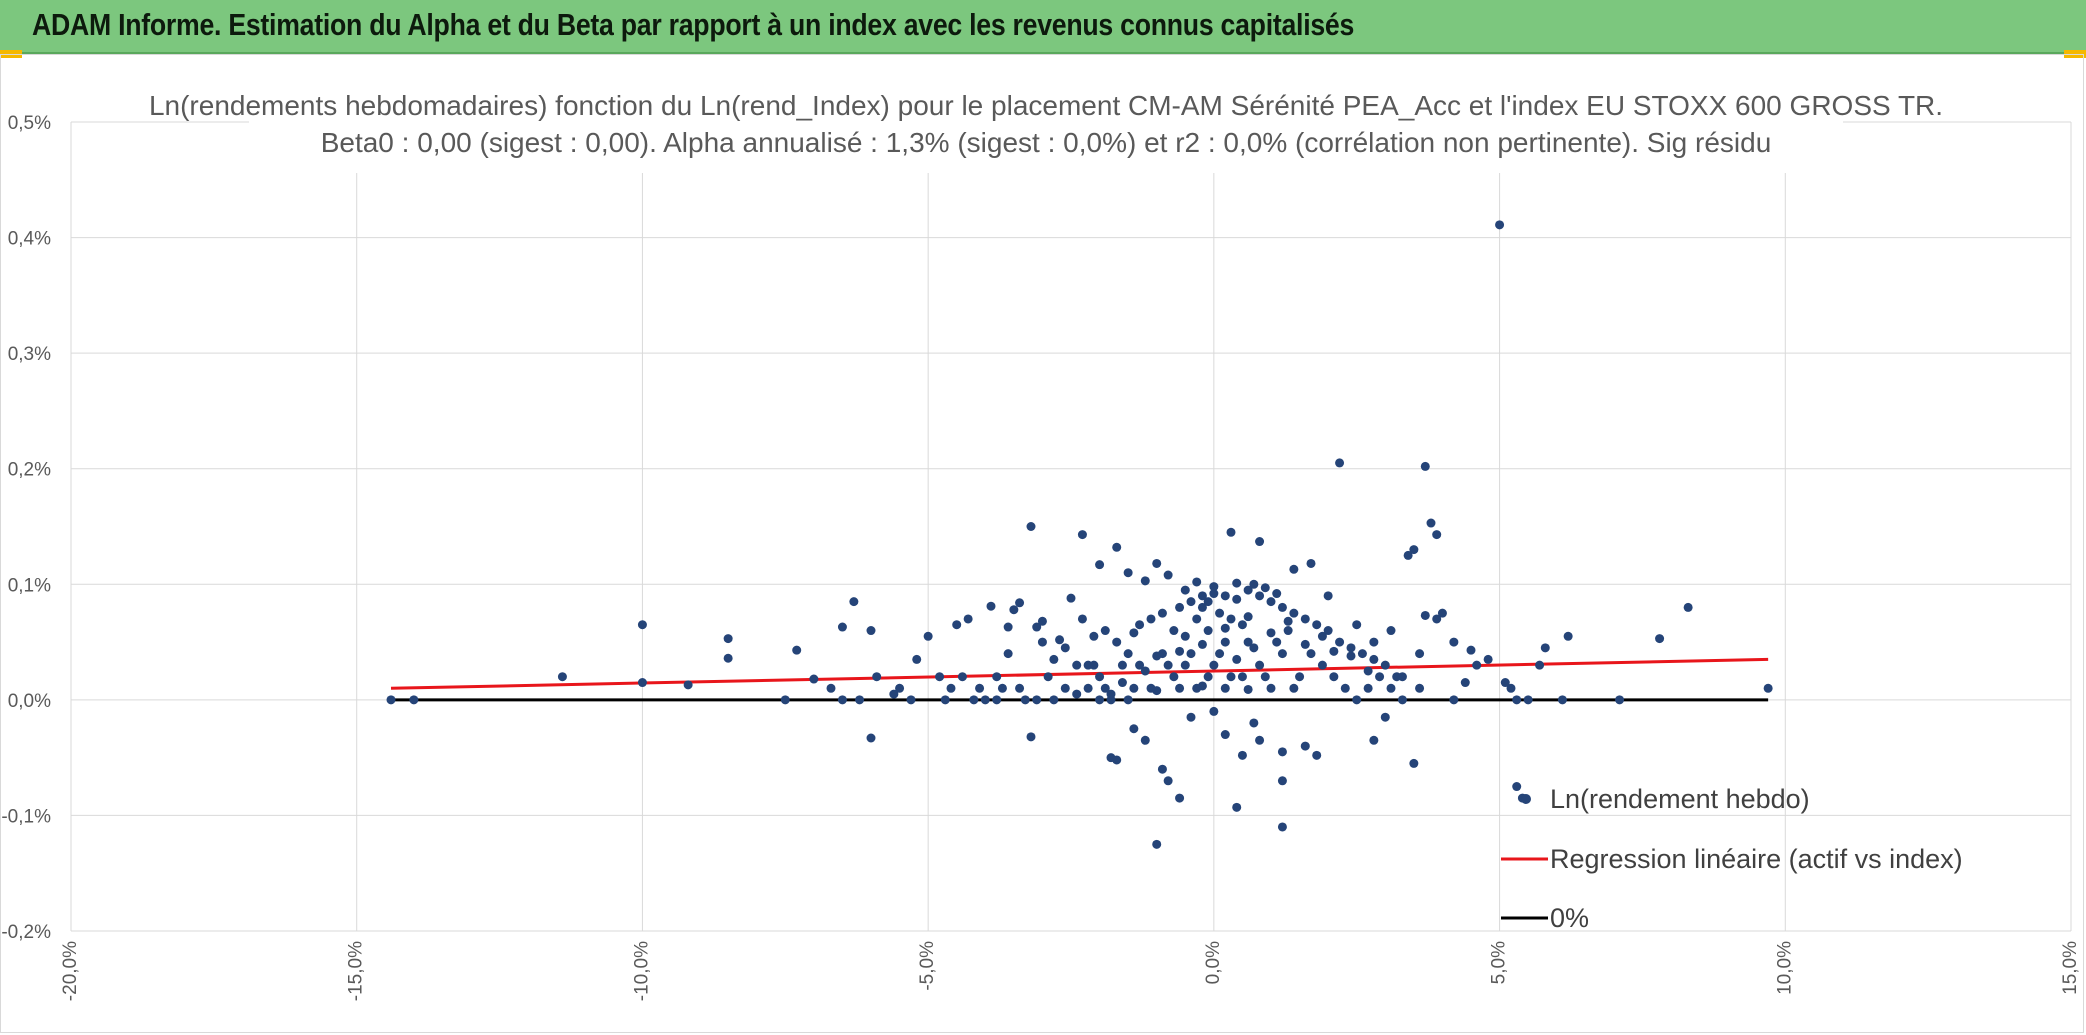 This screenshot has width=2086, height=1035. I want to click on x-tick-label: 15,0%, so click(2070, 968).